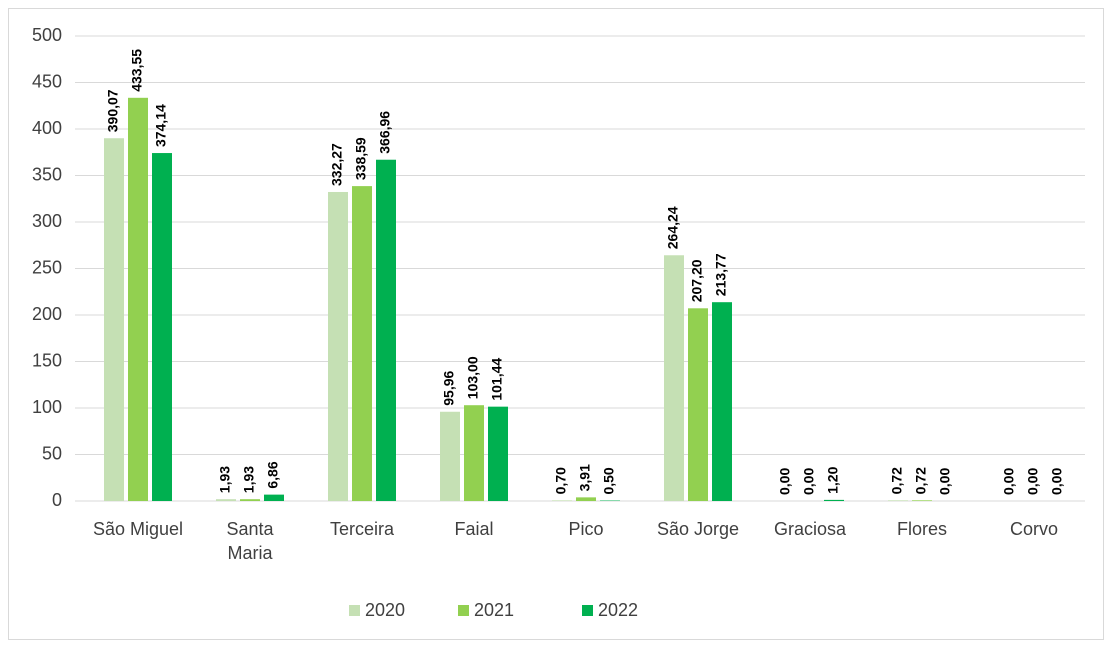  Describe the element at coordinates (609, 480) in the screenshot. I see `value-label: 0,50` at that location.